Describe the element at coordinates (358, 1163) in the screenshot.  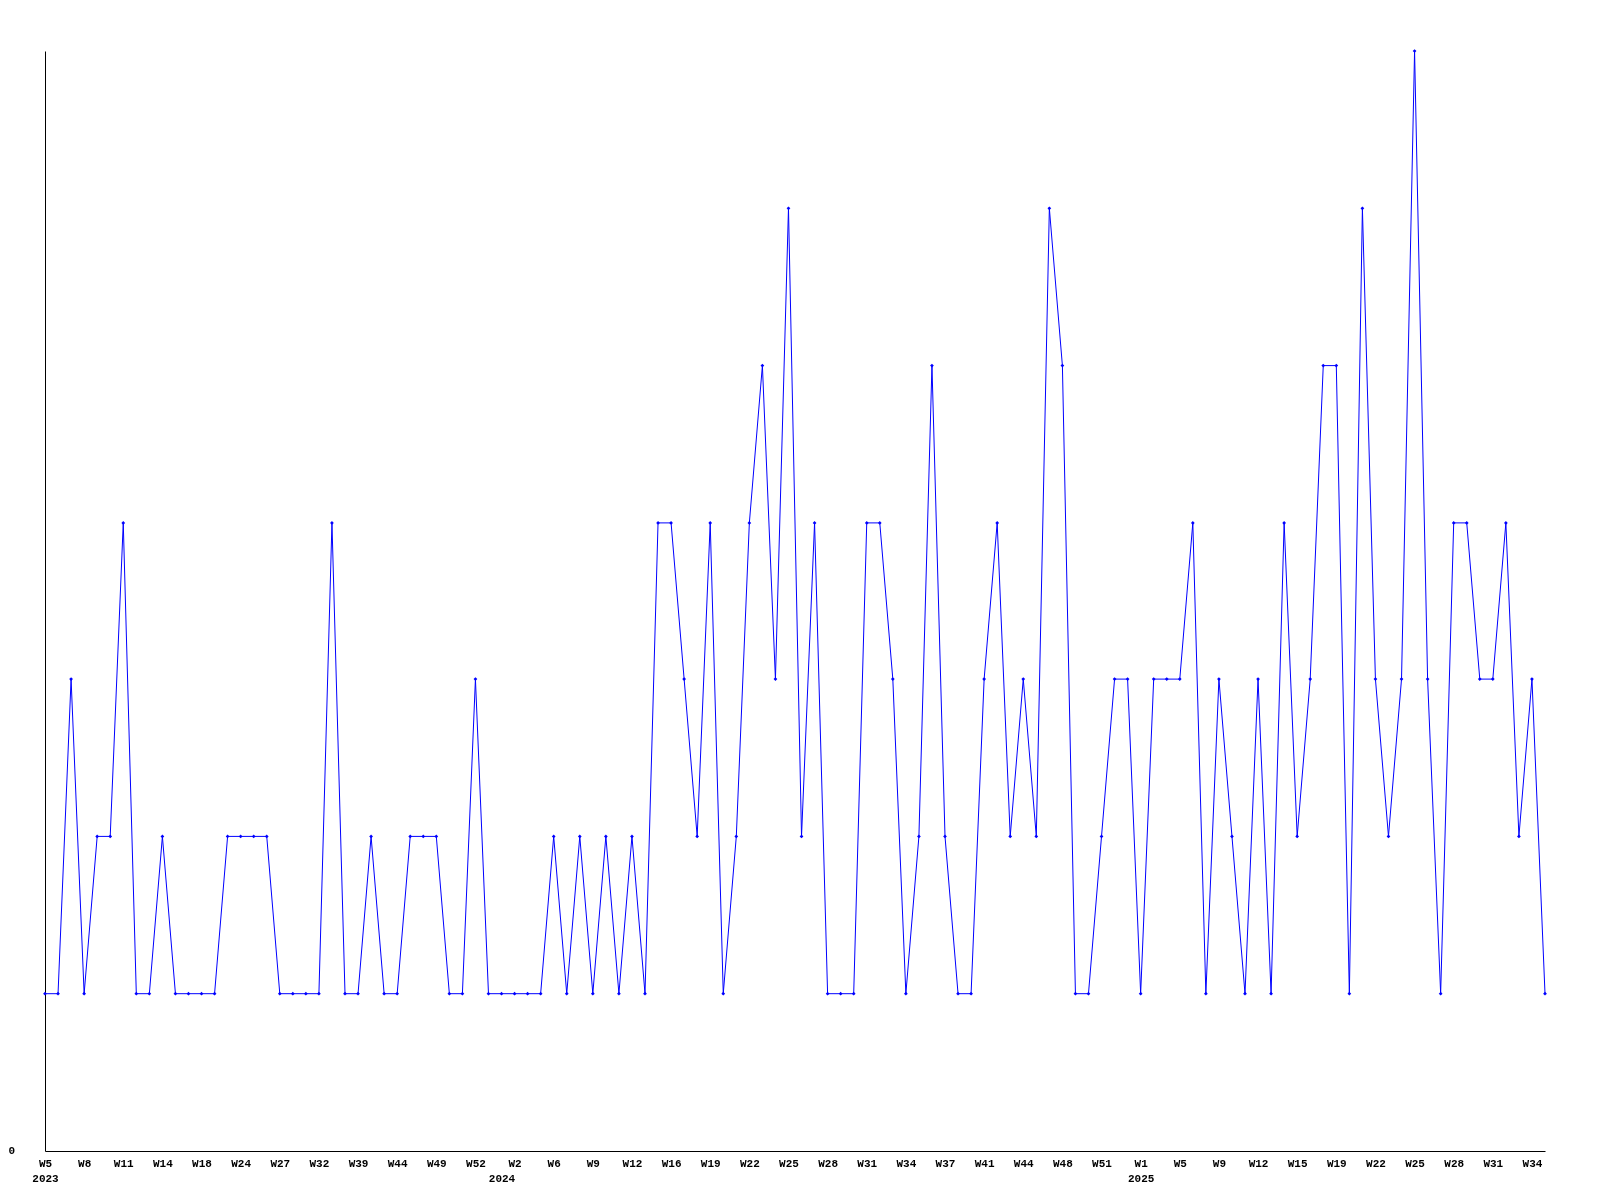
I see `x-tick-label: W39` at that location.